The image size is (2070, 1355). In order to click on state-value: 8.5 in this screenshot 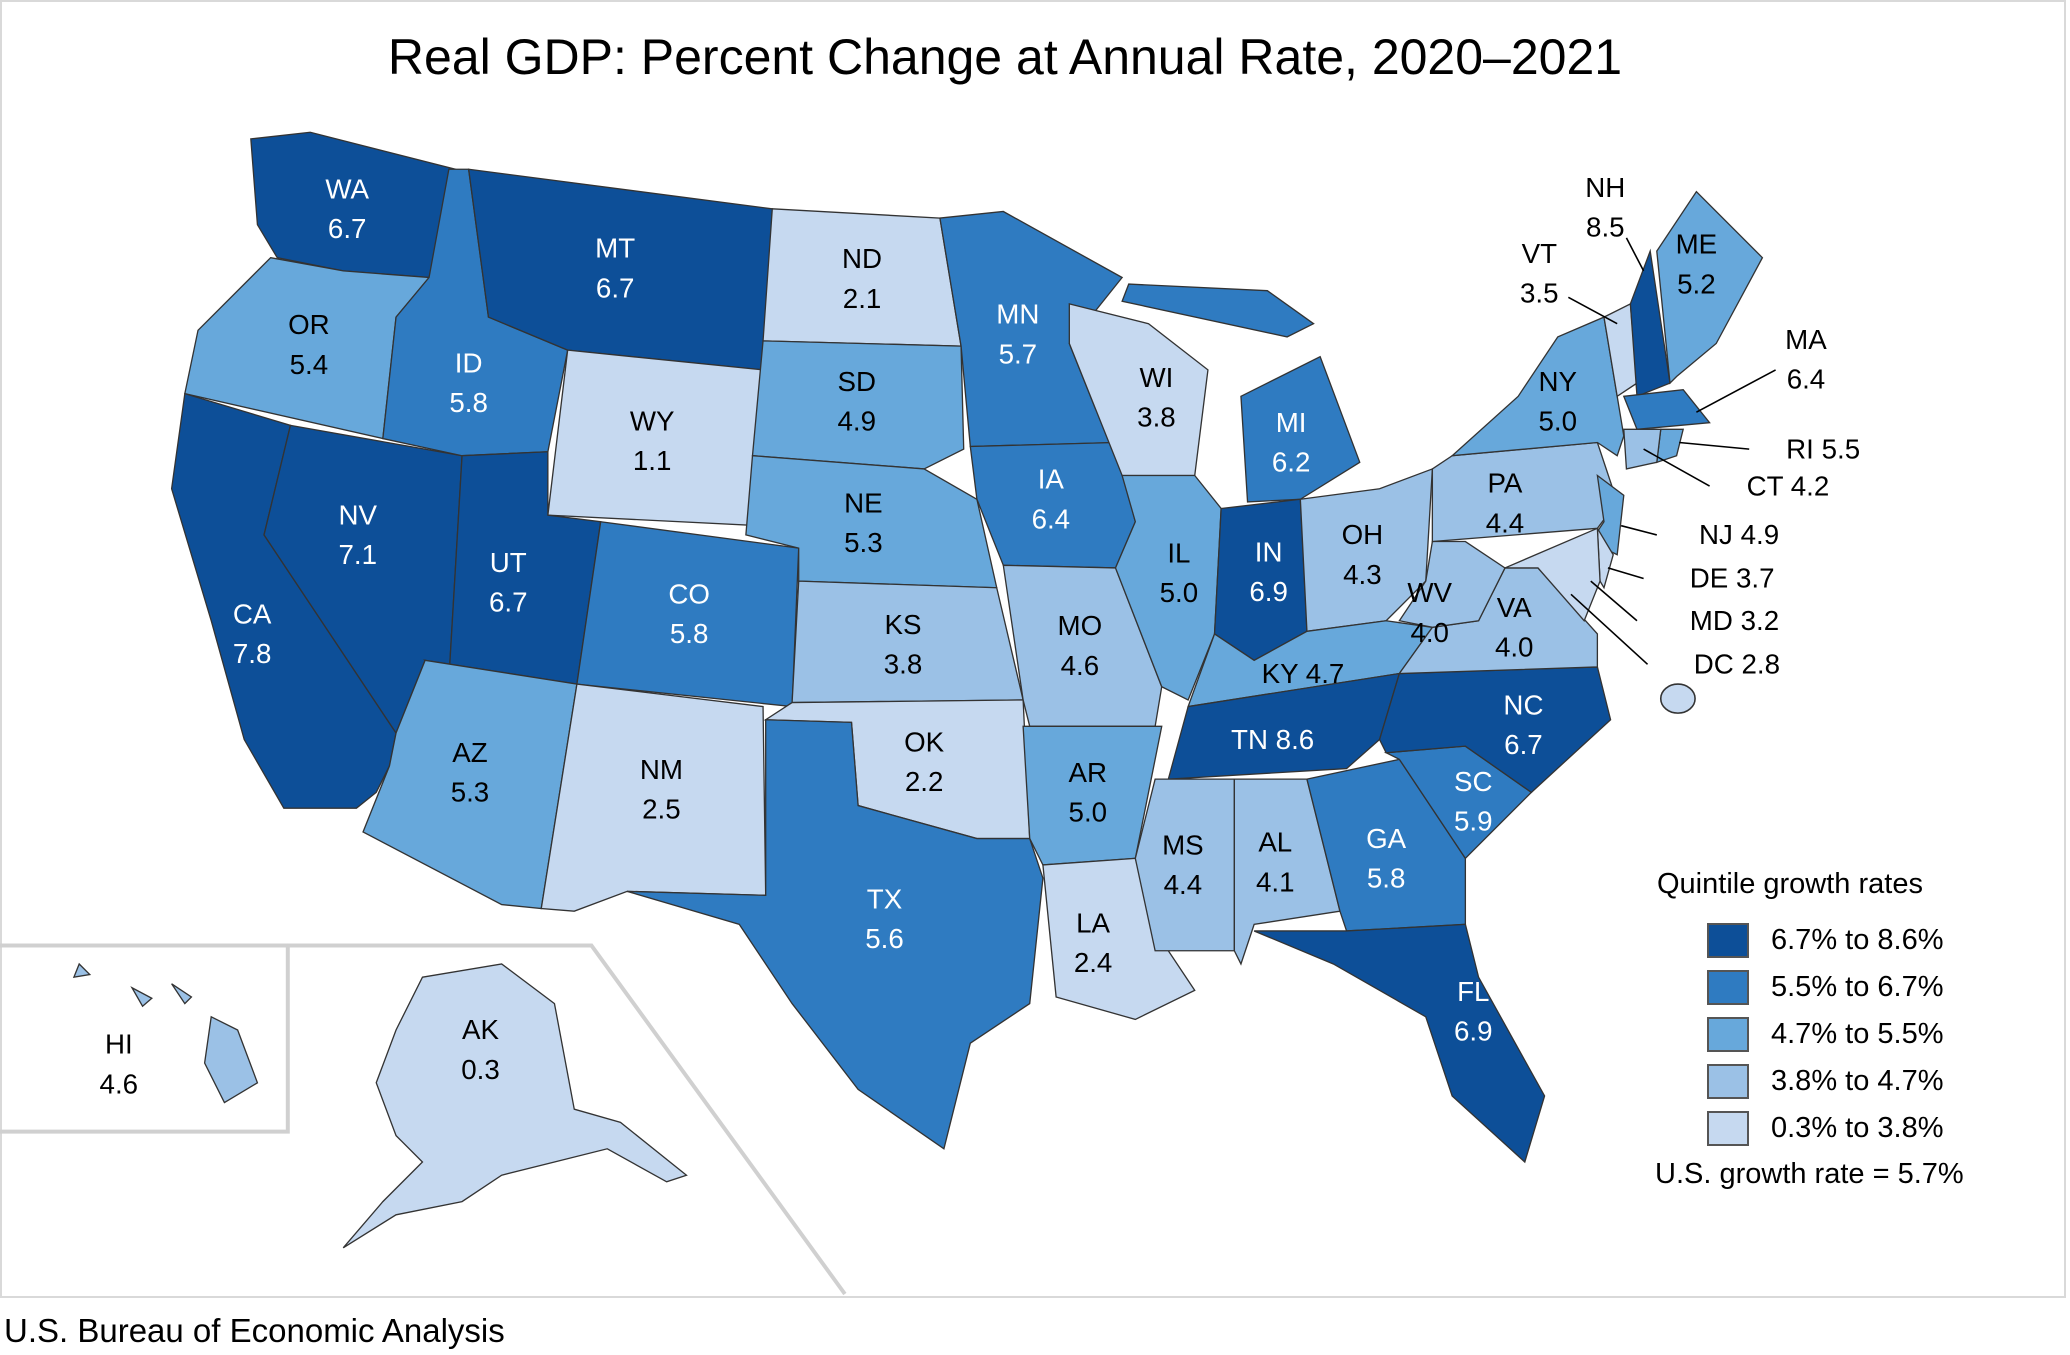, I will do `click(1605, 227)`.